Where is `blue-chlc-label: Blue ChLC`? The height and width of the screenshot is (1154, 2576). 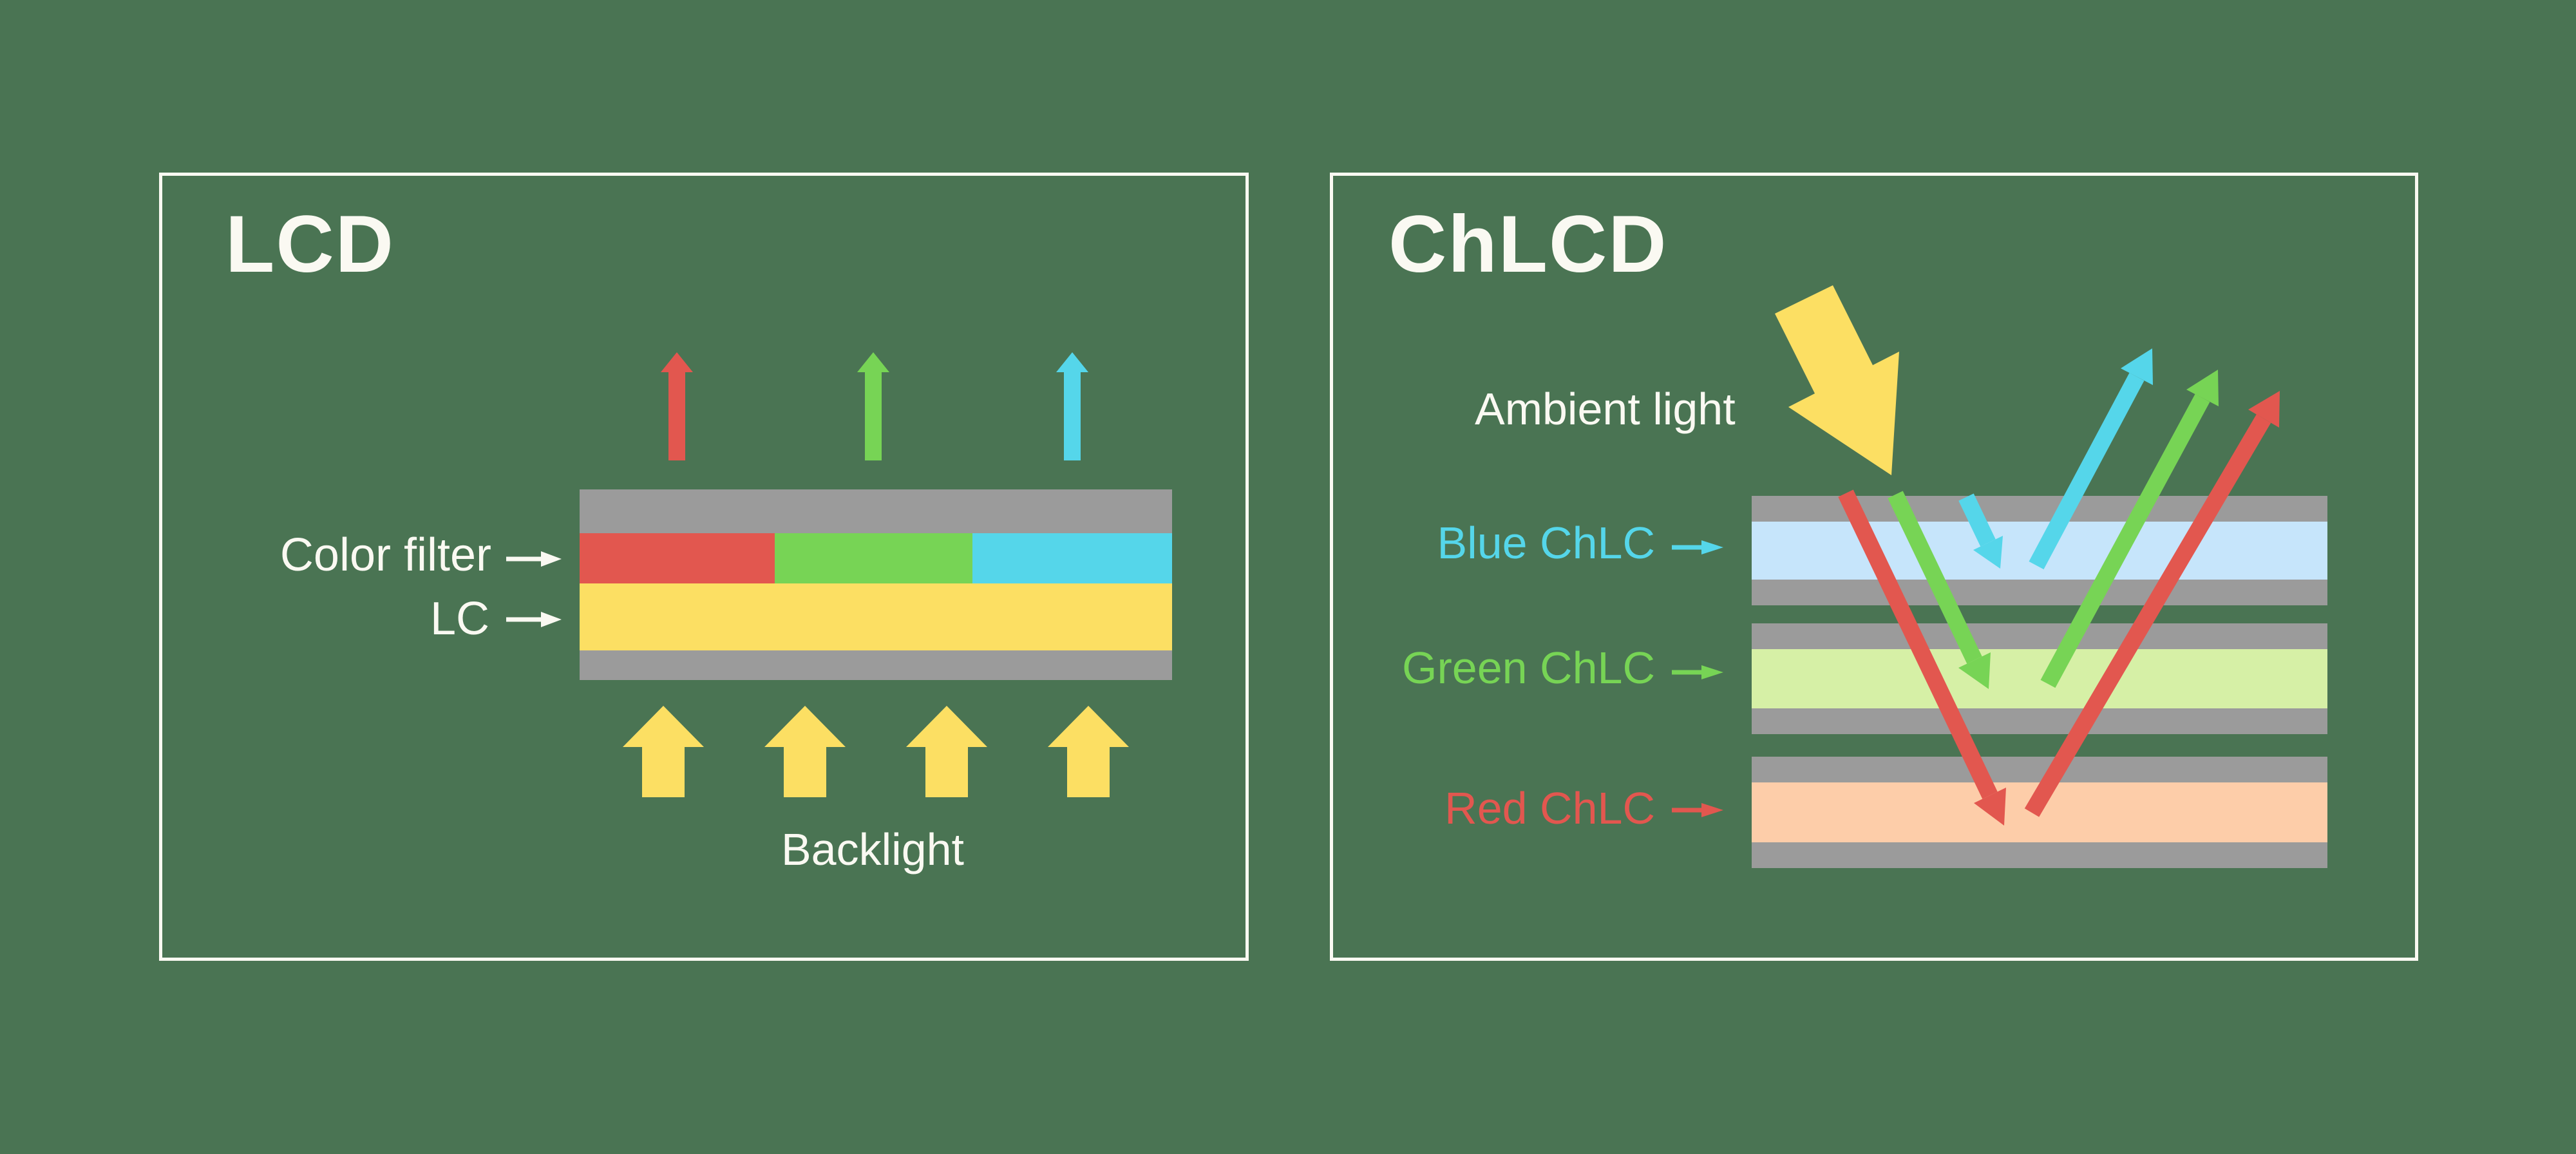 blue-chlc-label: Blue ChLC is located at coordinates (1546, 543).